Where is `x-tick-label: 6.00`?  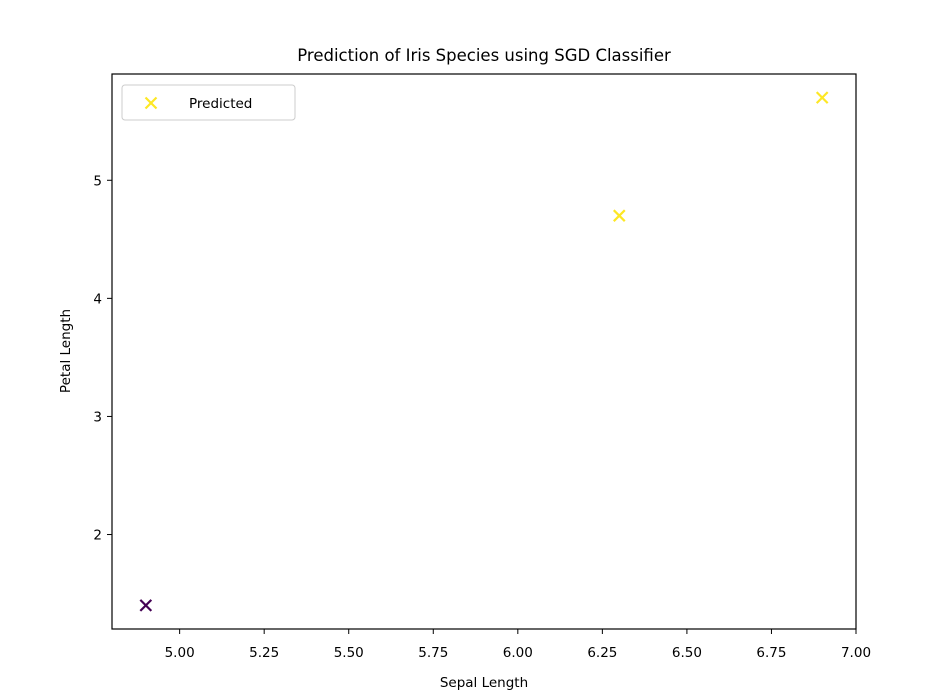
x-tick-label: 6.00 is located at coordinates (518, 653).